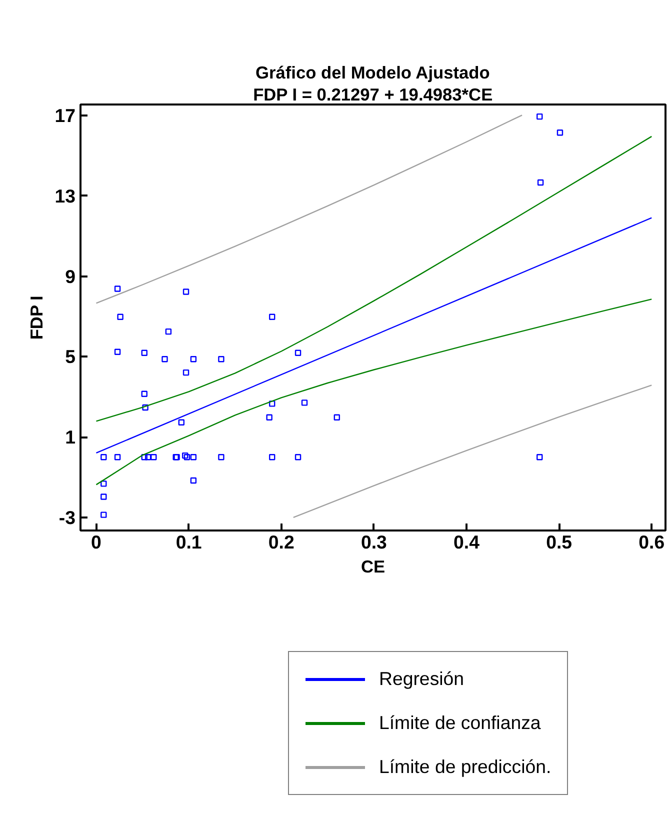 Image resolution: width=670 pixels, height=824 pixels. I want to click on x-axis-title: CE, so click(373, 566).